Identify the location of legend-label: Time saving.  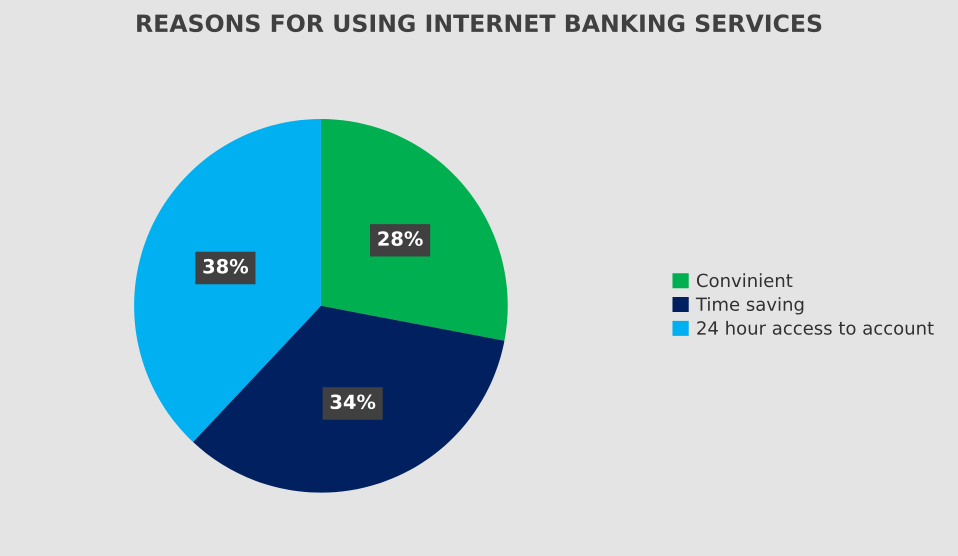
(750, 306).